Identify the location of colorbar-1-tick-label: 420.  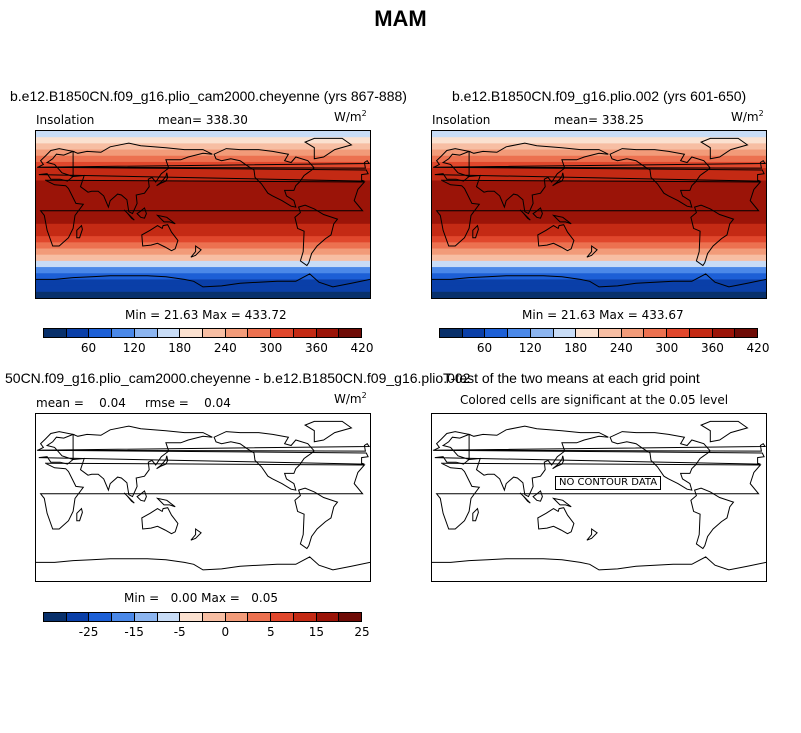
(362, 348).